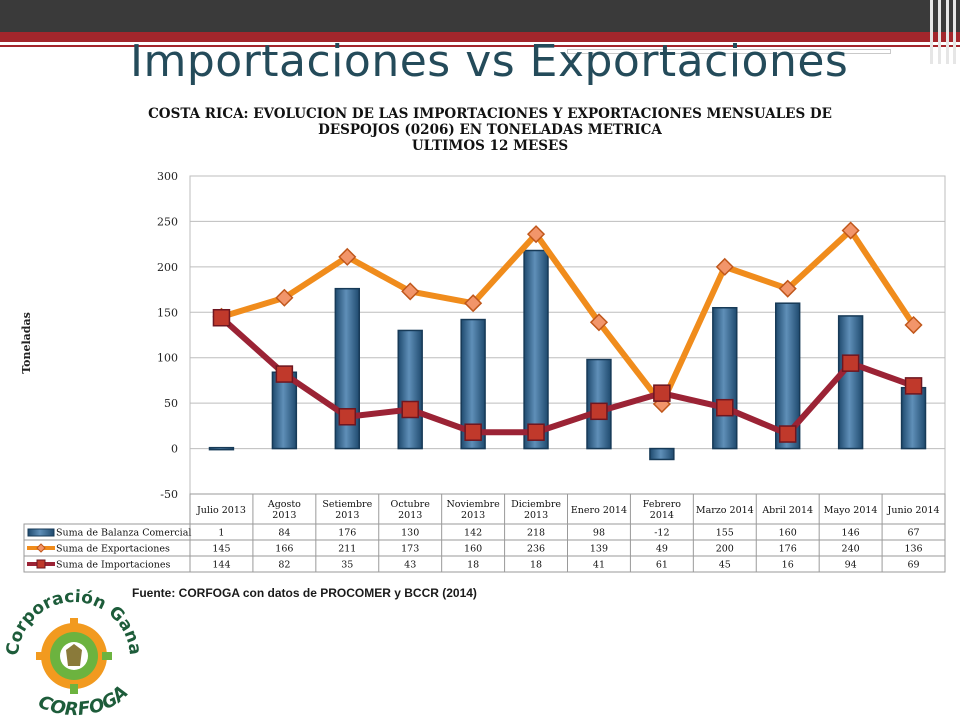  I want to click on table-category: Diciembre 2013, so click(536, 510).